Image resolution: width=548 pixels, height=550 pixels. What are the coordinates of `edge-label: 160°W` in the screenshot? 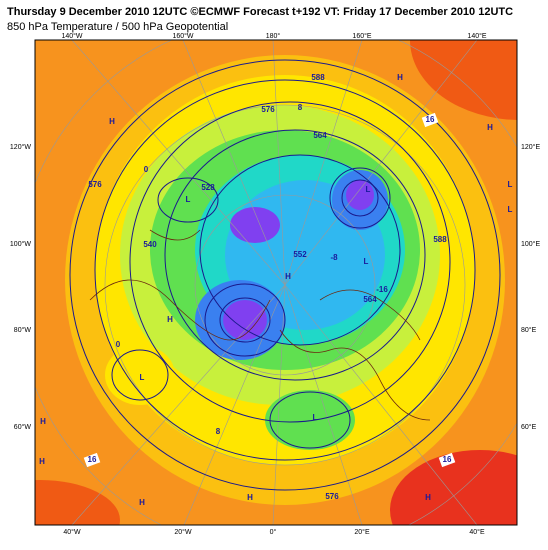 It's located at (182, 36).